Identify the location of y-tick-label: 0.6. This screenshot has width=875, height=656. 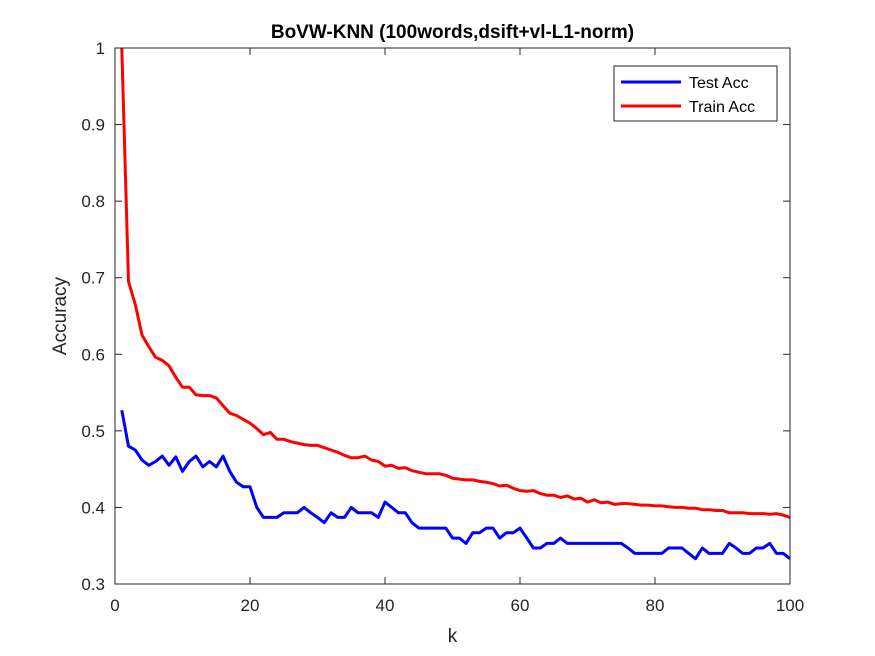
(93, 354).